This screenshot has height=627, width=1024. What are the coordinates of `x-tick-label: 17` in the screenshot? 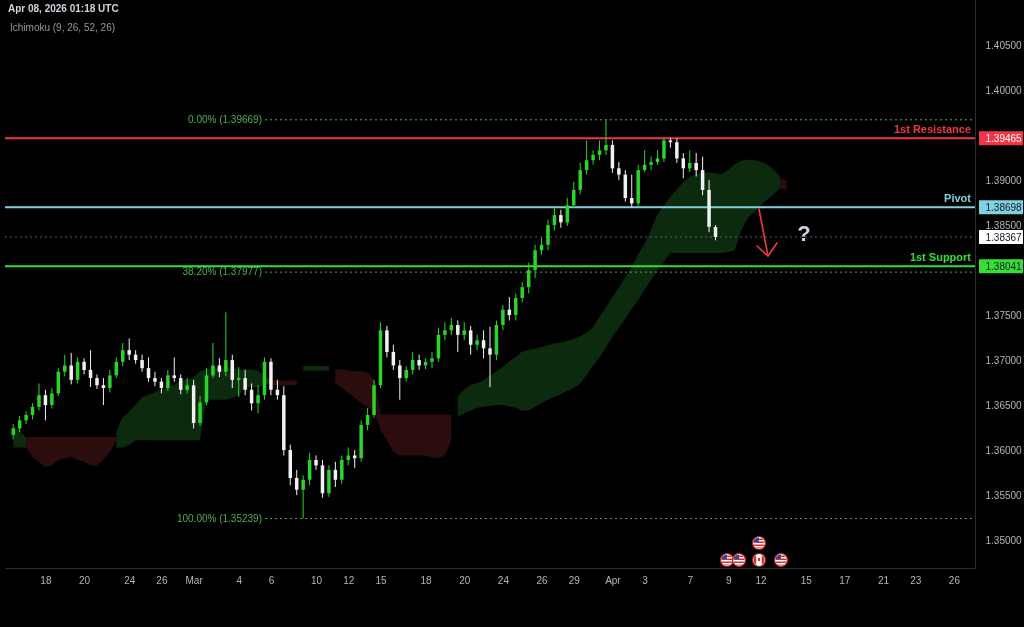 It's located at (845, 580).